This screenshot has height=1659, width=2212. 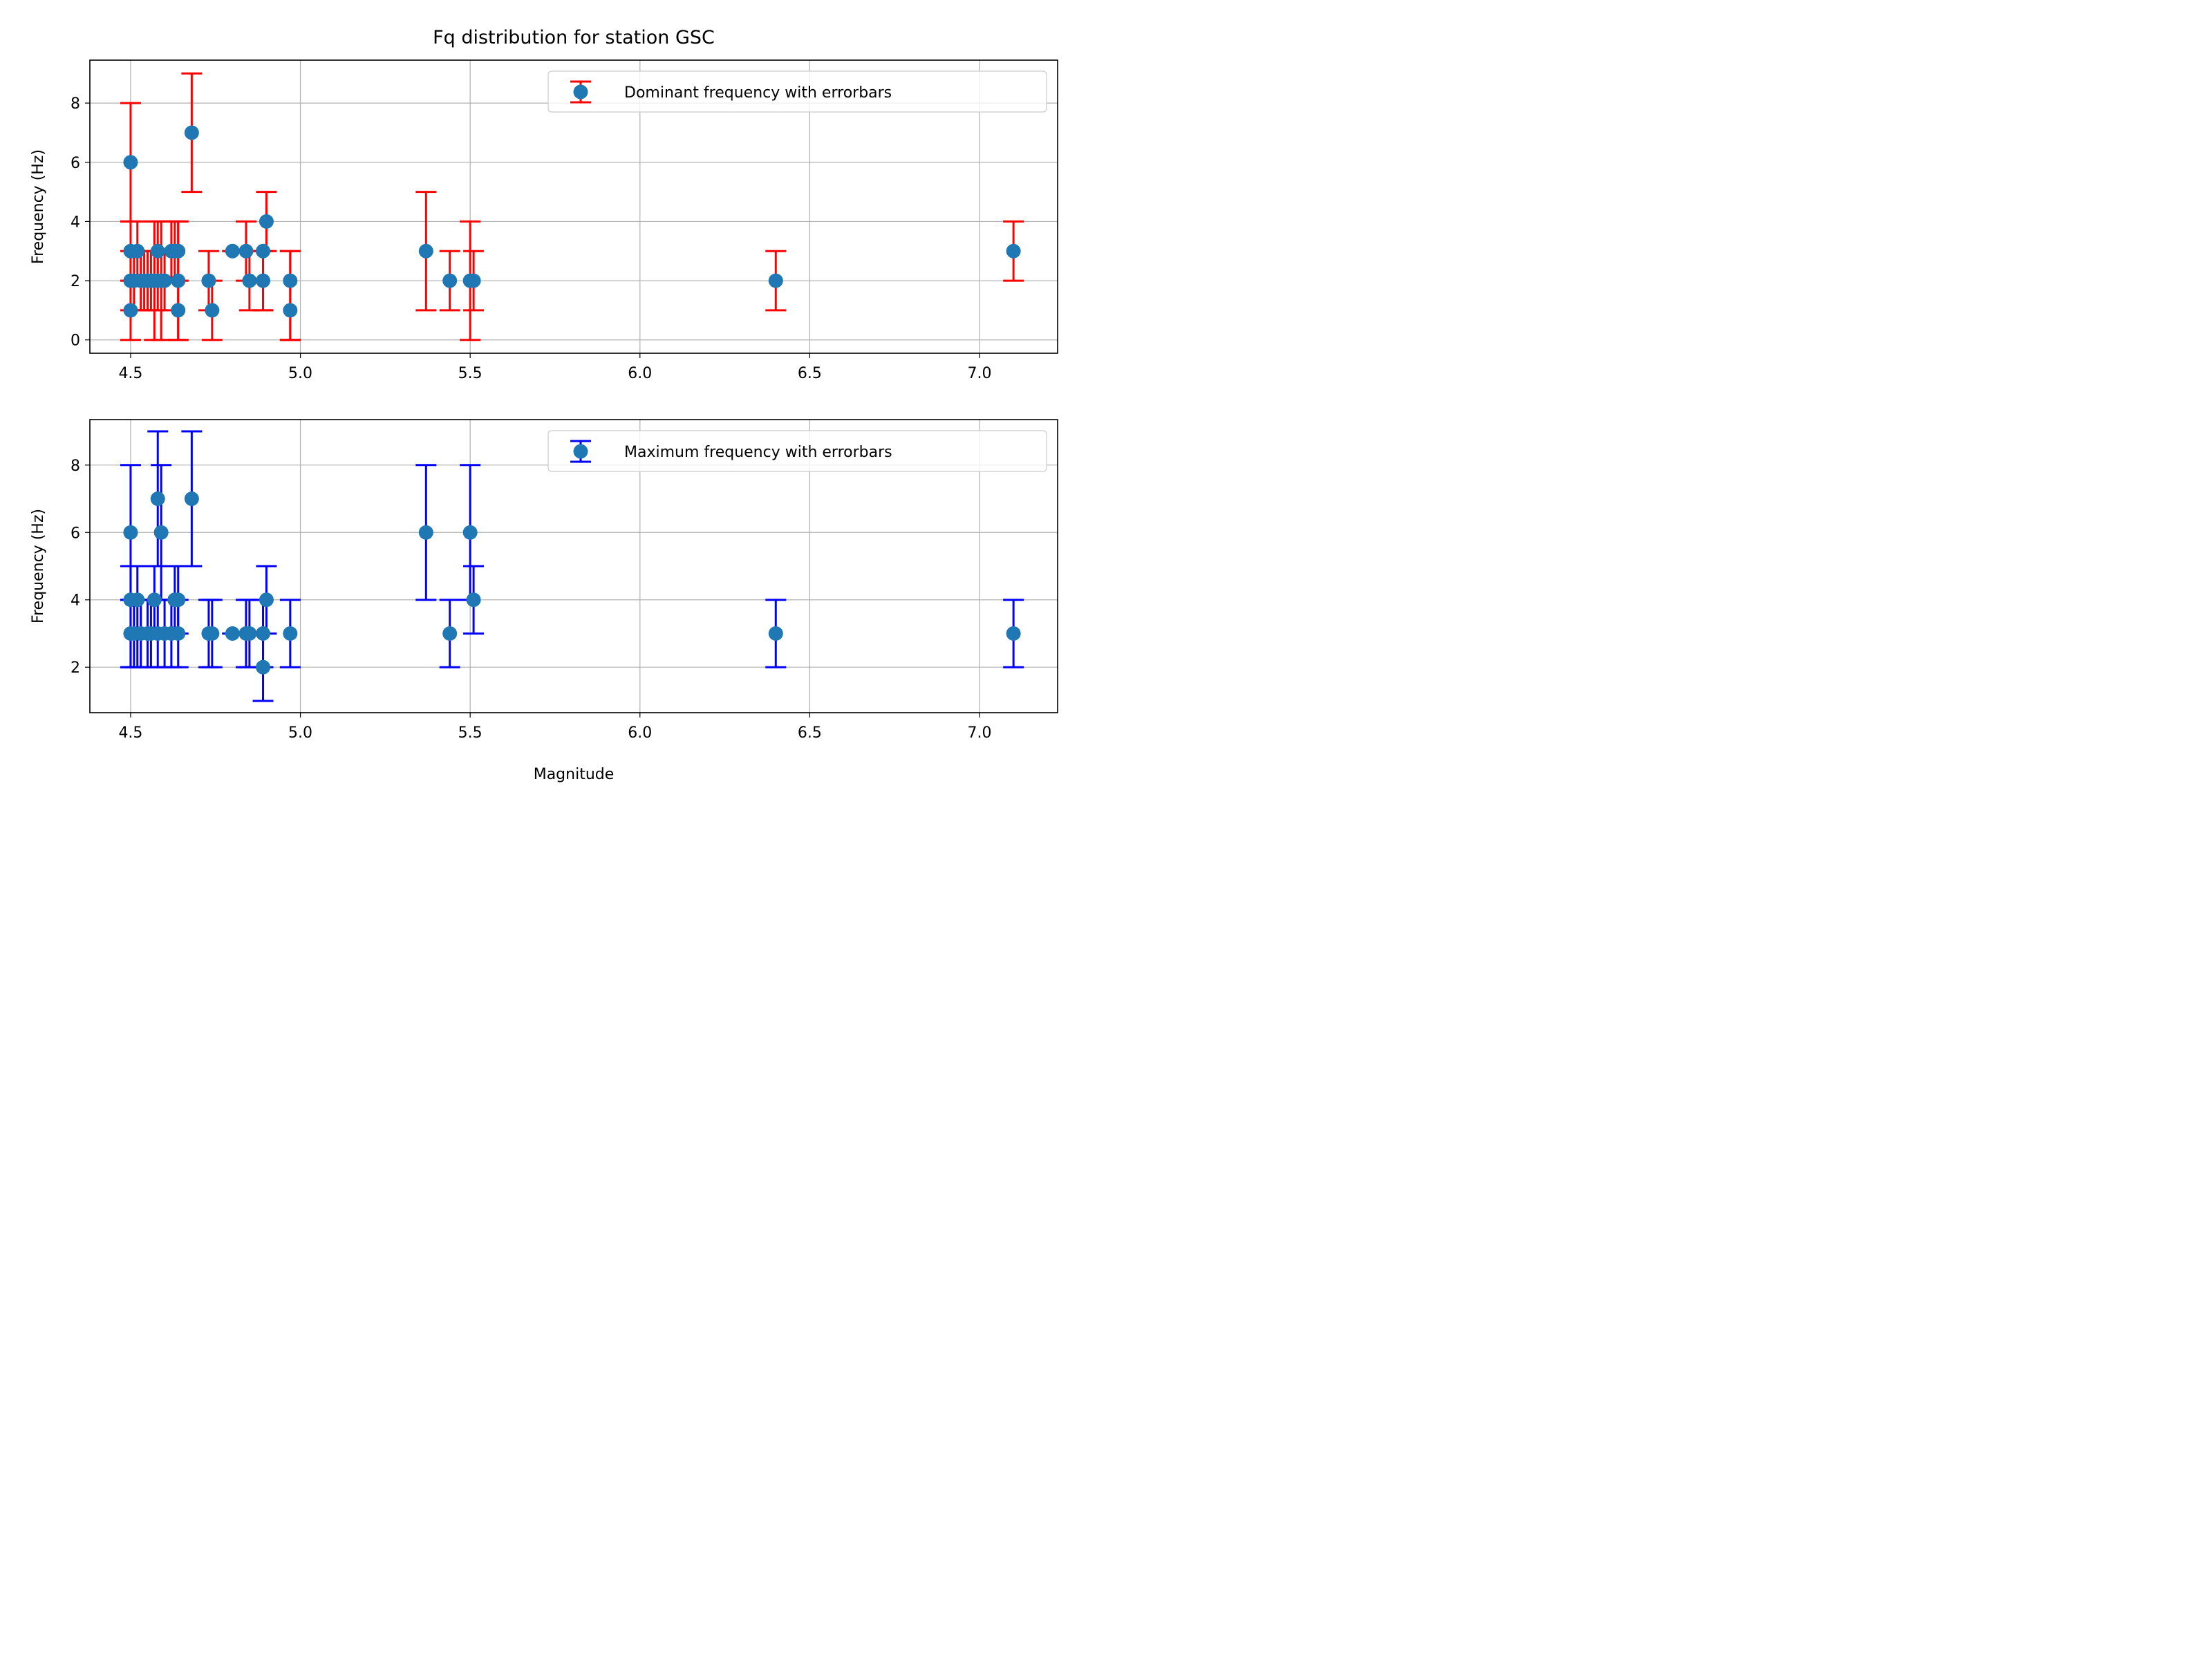 I want to click on errorbar, so click(x=290, y=296).